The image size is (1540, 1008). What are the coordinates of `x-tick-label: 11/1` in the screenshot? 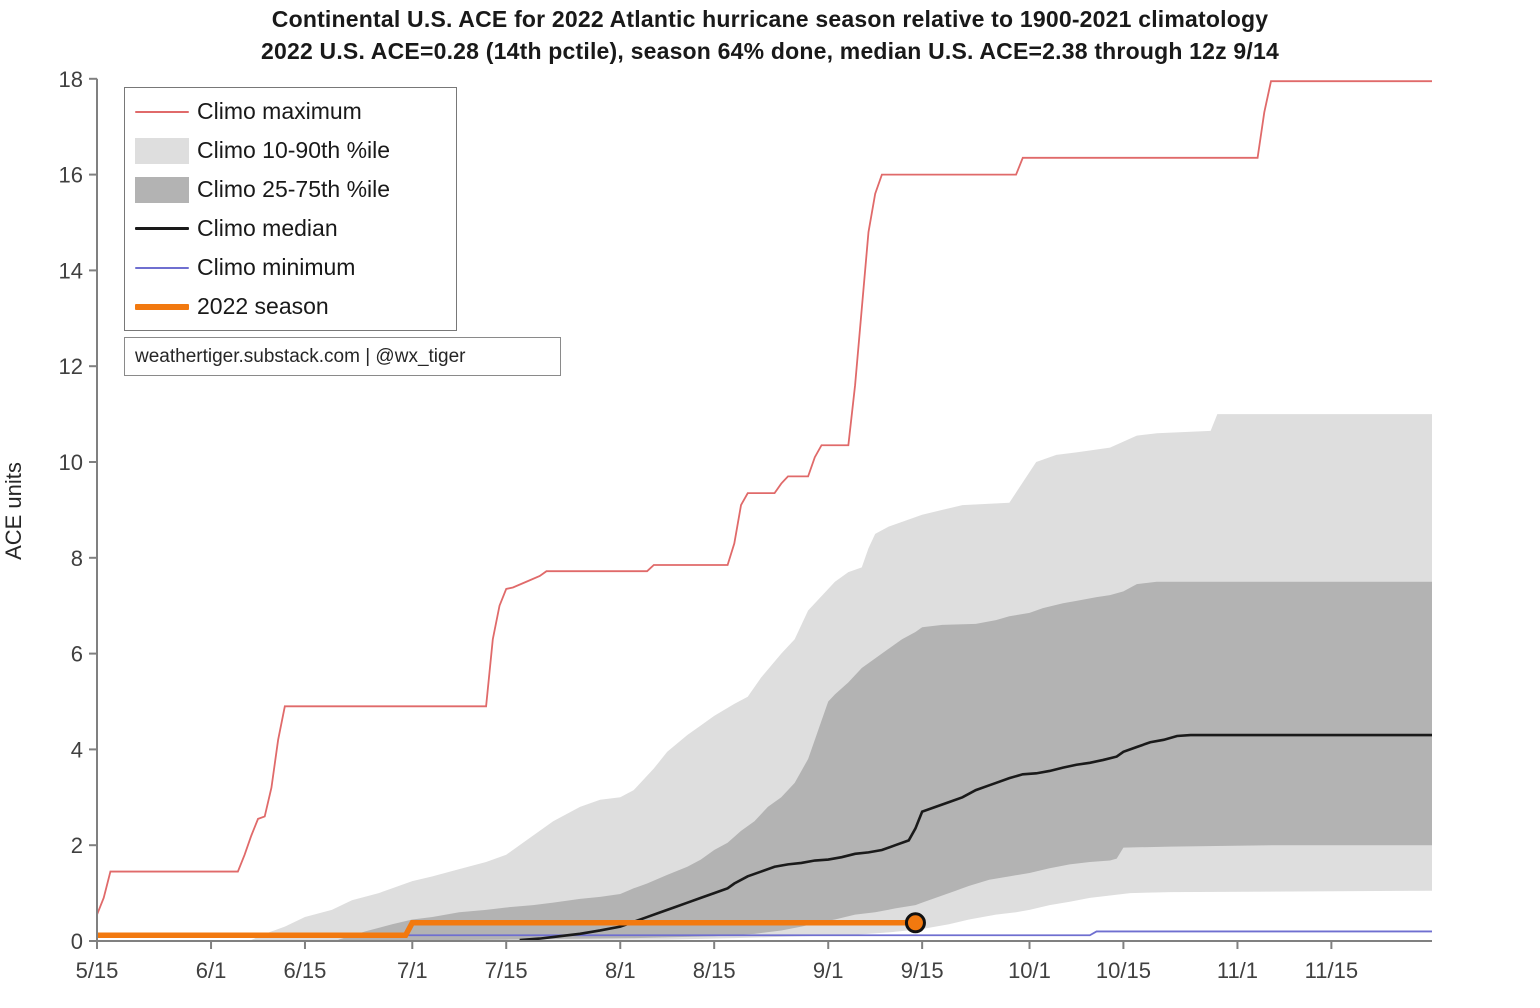 It's located at (1237, 970).